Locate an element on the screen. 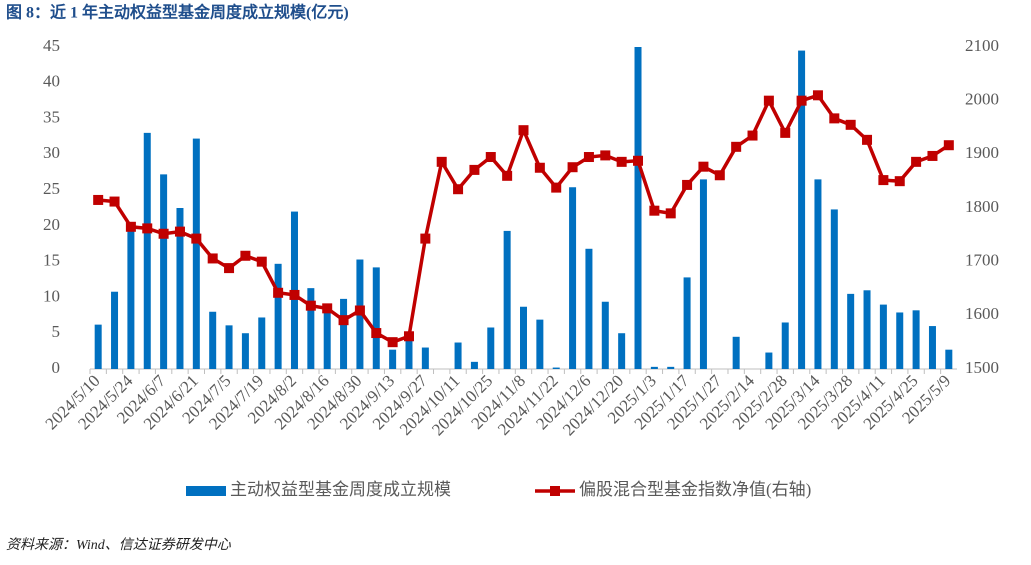 This screenshot has height=565, width=1031. source: 资料来源：Wind、信达证券研发中心 is located at coordinates (119, 545).